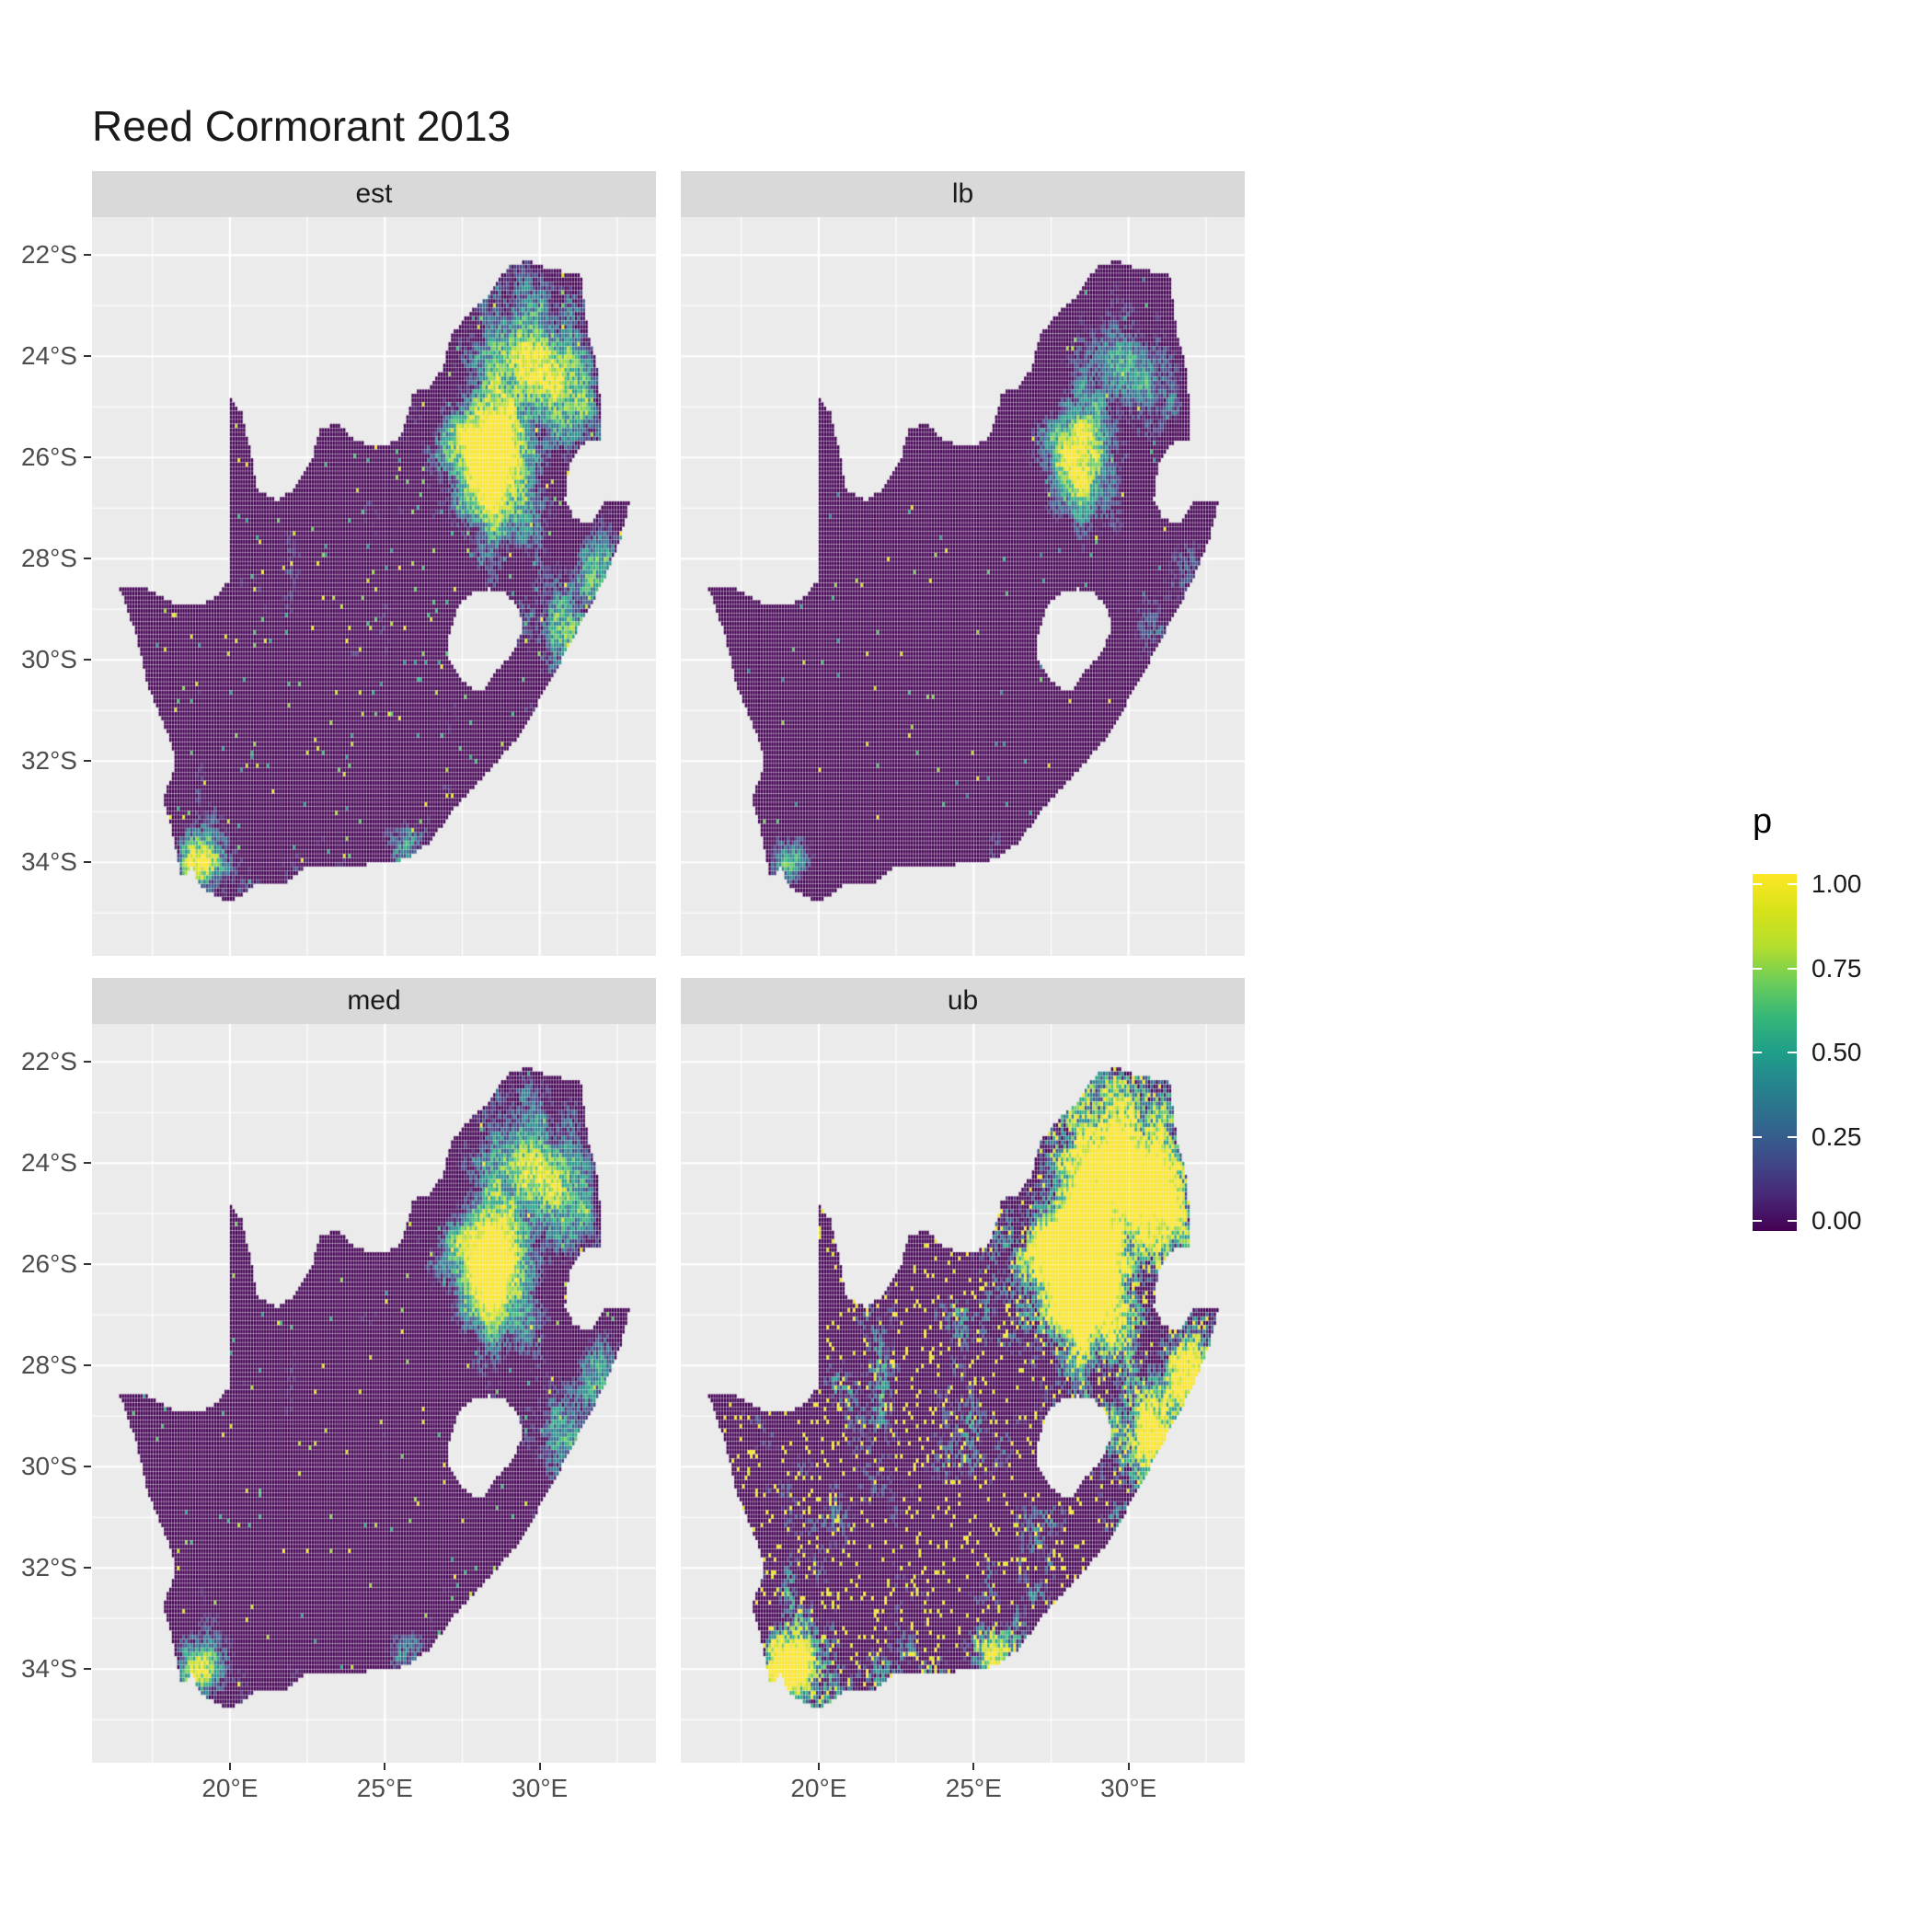  Describe the element at coordinates (963, 586) in the screenshot. I see `map-canvas-lb` at that location.